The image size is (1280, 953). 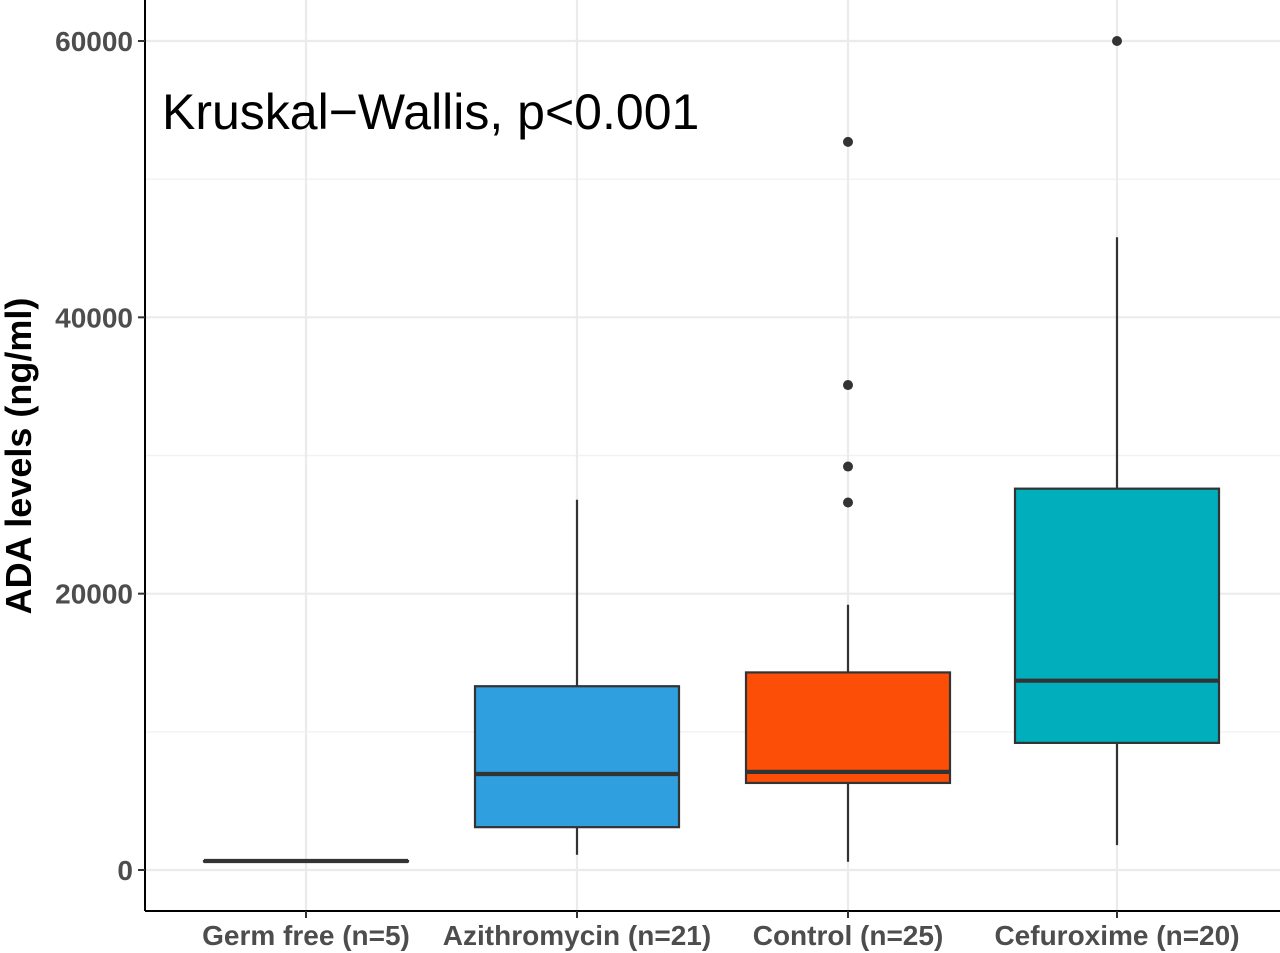 What do you see at coordinates (306, 935) in the screenshot?
I see `x-tick-label: Germ free (n=5)` at bounding box center [306, 935].